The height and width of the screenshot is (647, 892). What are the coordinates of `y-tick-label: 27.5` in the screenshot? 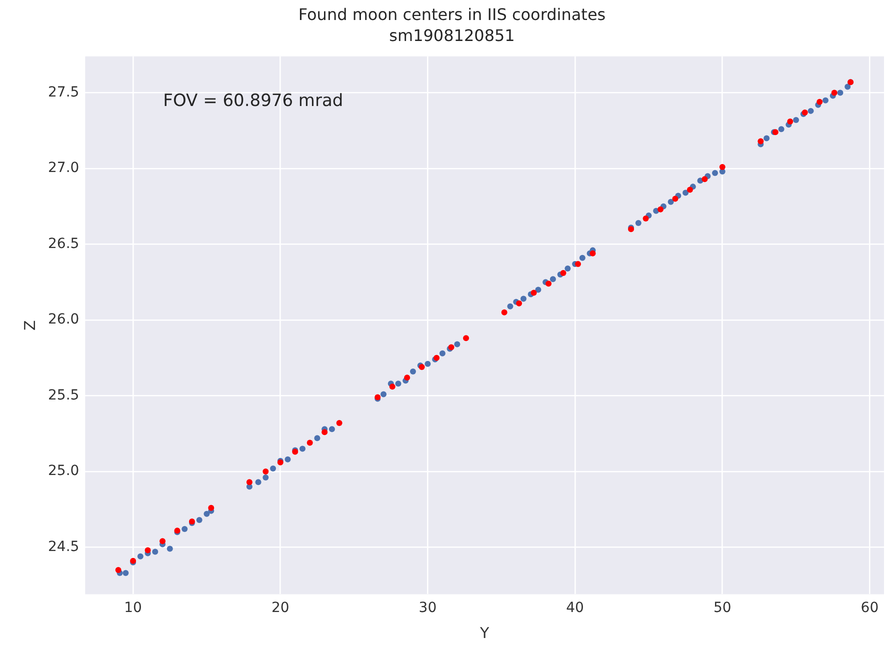 It's located at (64, 92).